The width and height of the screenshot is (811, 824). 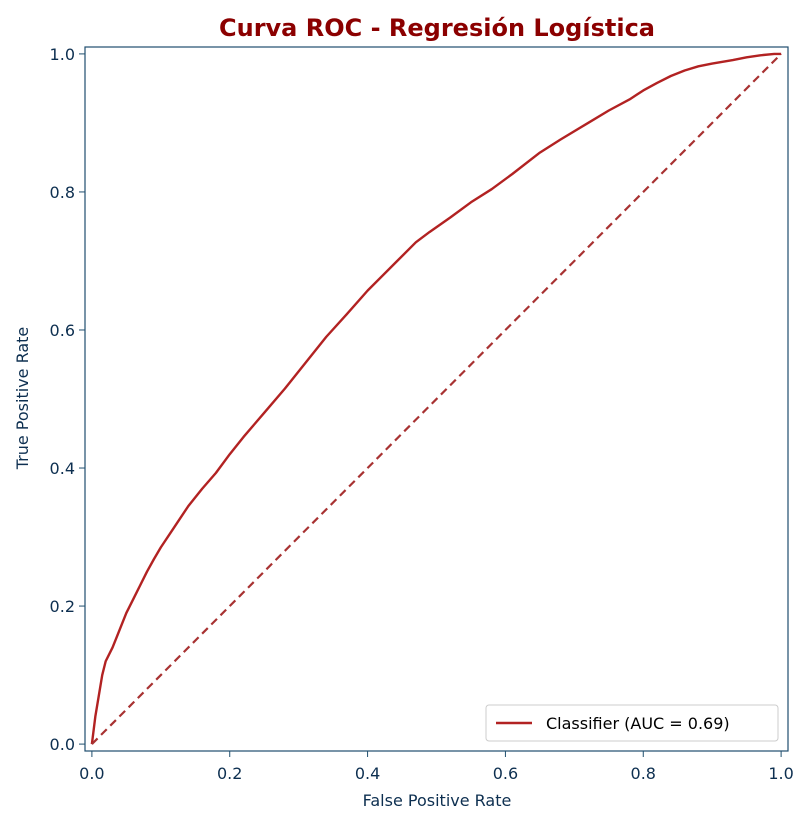 I want to click on chart-title: Curva ROC - Regresión Logística, so click(x=437, y=28).